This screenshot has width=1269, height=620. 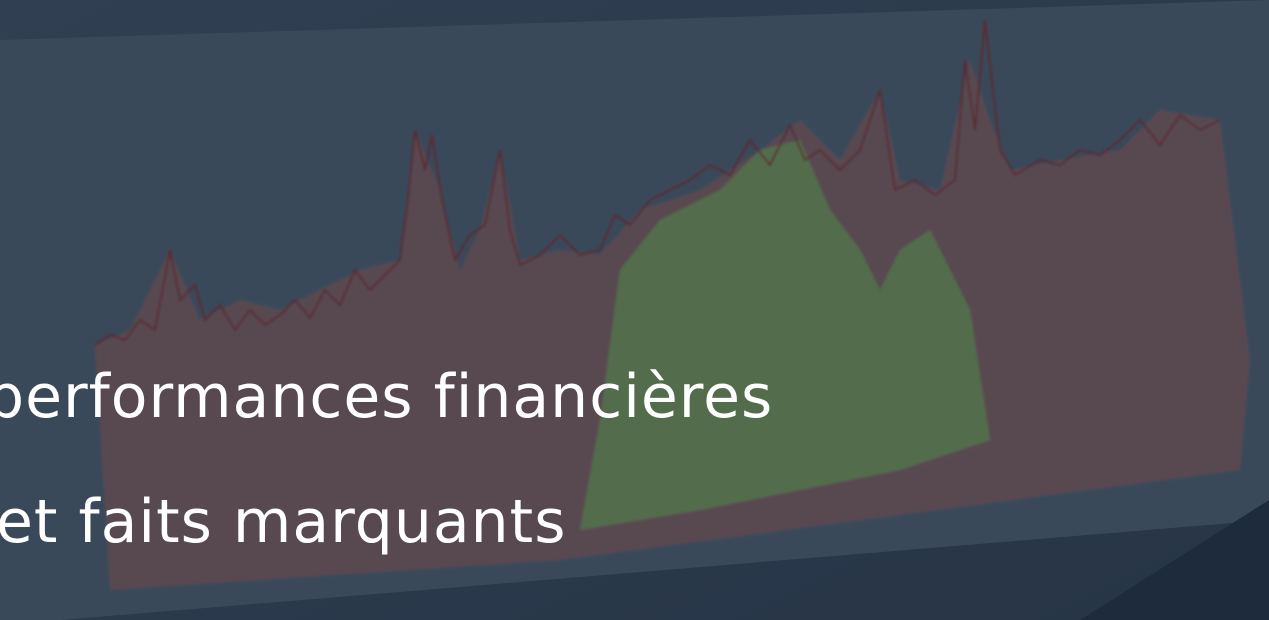 What do you see at coordinates (283, 522) in the screenshot?
I see `hero-title-line: et faits marquants` at bounding box center [283, 522].